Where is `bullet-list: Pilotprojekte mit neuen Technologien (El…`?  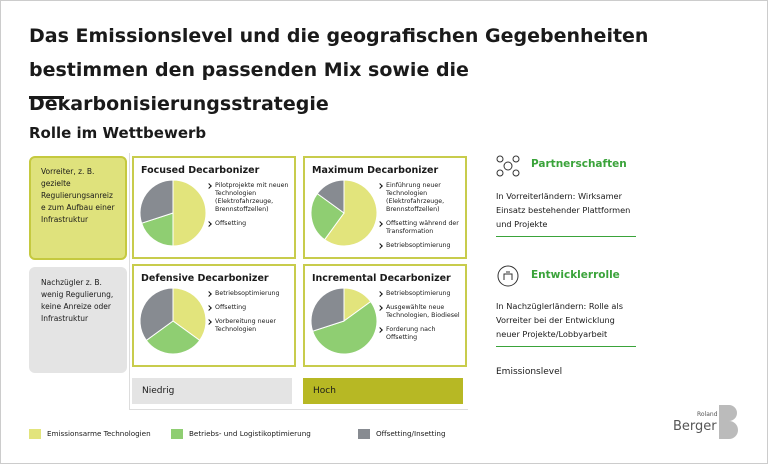 bullet-list: Pilotprojekte mit neuen Technologien (El… is located at coordinates (250, 208).